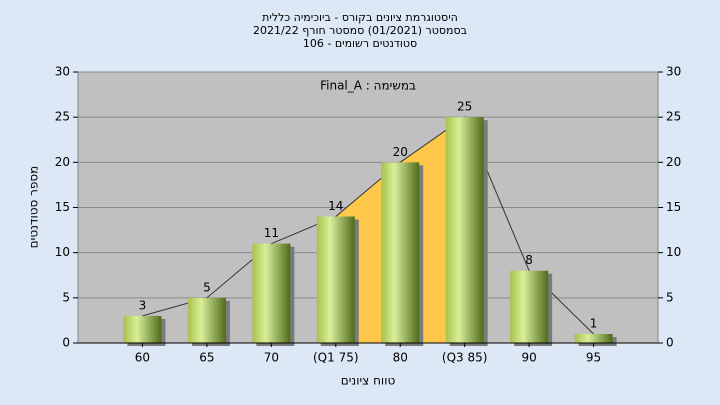  I want to click on y2-tick-label: 30, so click(673, 72).